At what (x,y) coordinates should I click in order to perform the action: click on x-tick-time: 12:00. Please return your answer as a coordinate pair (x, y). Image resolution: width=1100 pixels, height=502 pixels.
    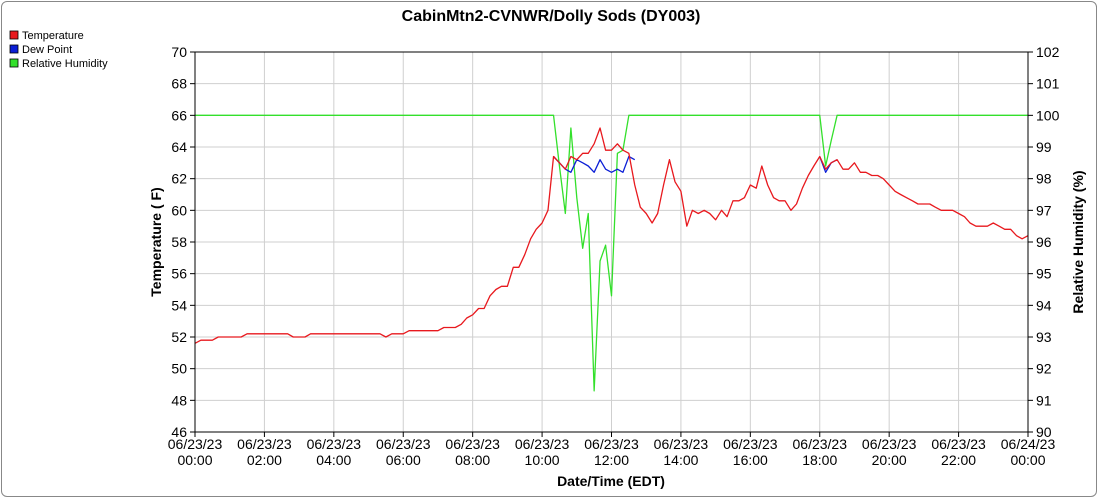
    Looking at the image, I should click on (611, 460).